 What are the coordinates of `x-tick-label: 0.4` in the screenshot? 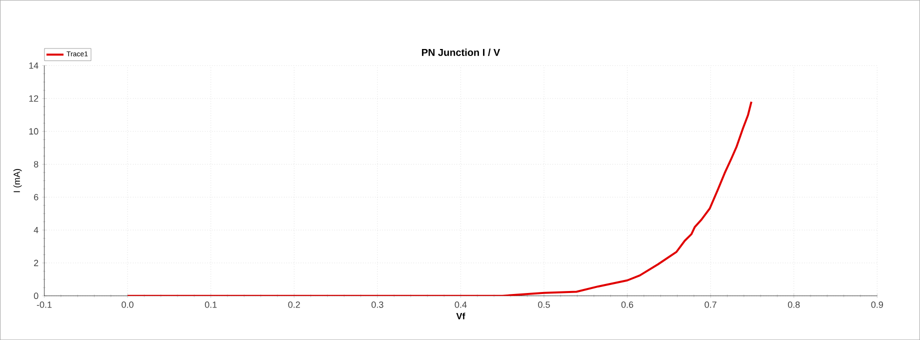 It's located at (460, 304).